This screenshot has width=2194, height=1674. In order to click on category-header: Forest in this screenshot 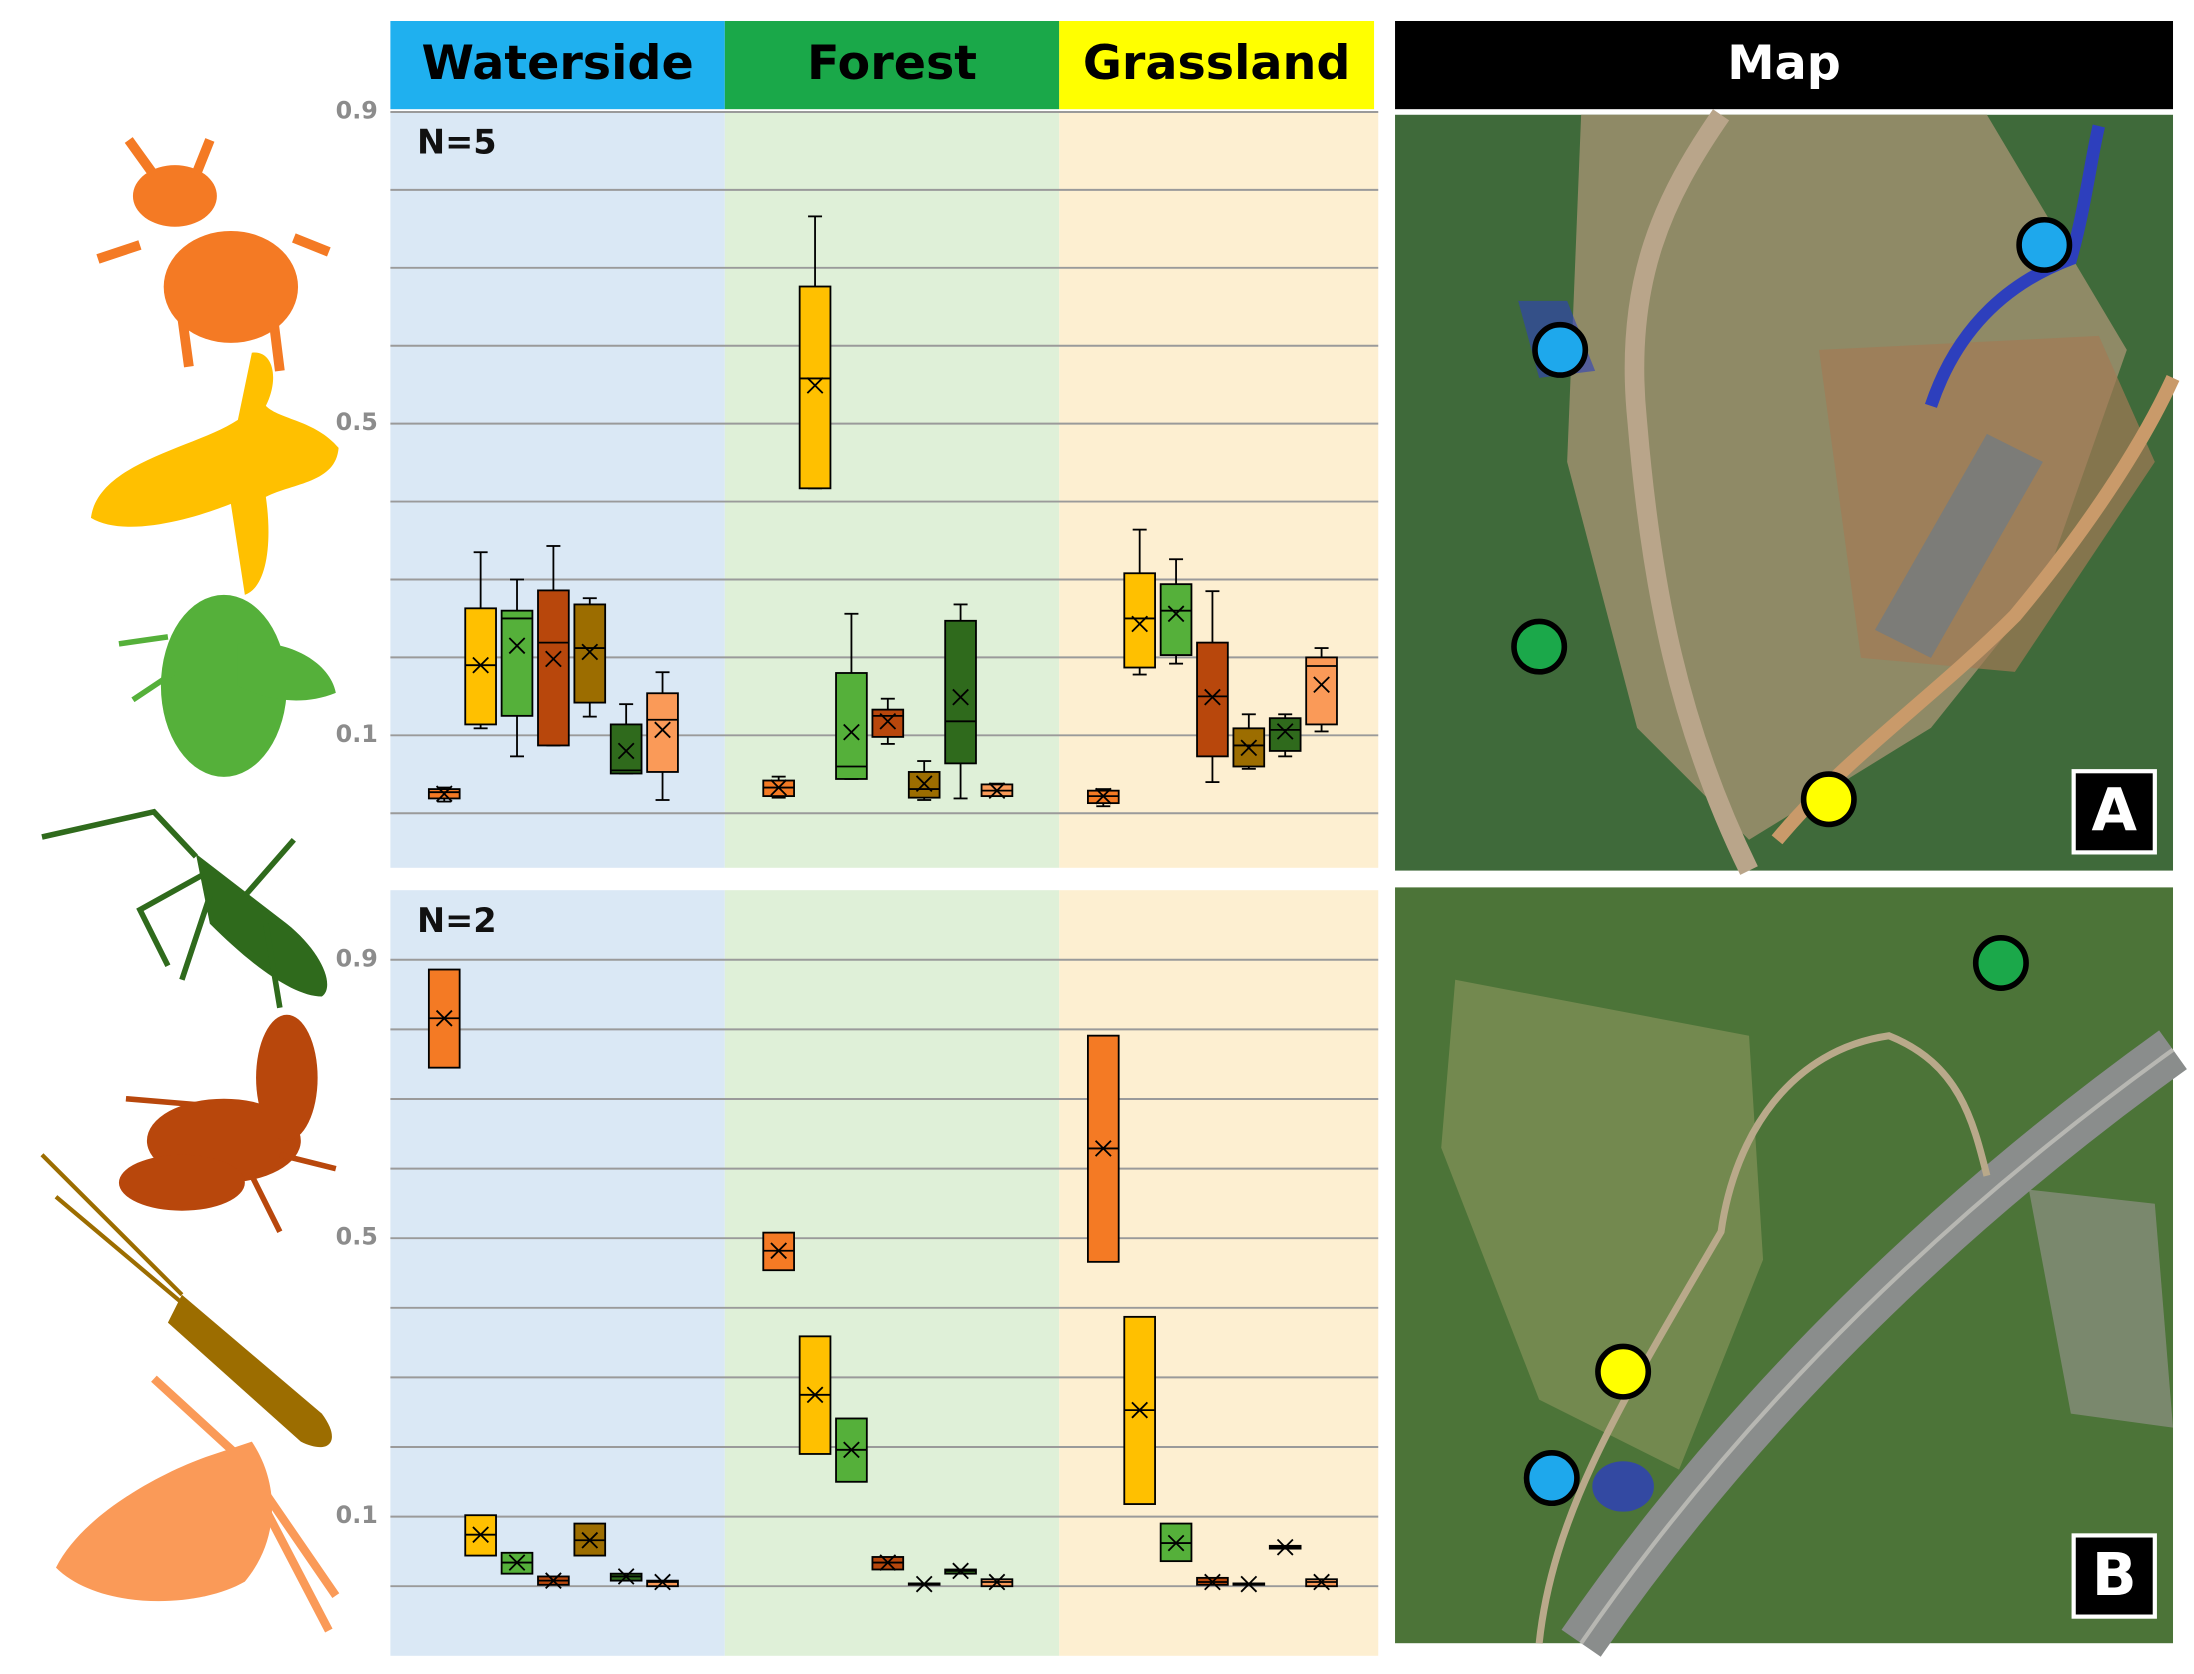, I will do `click(892, 63)`.